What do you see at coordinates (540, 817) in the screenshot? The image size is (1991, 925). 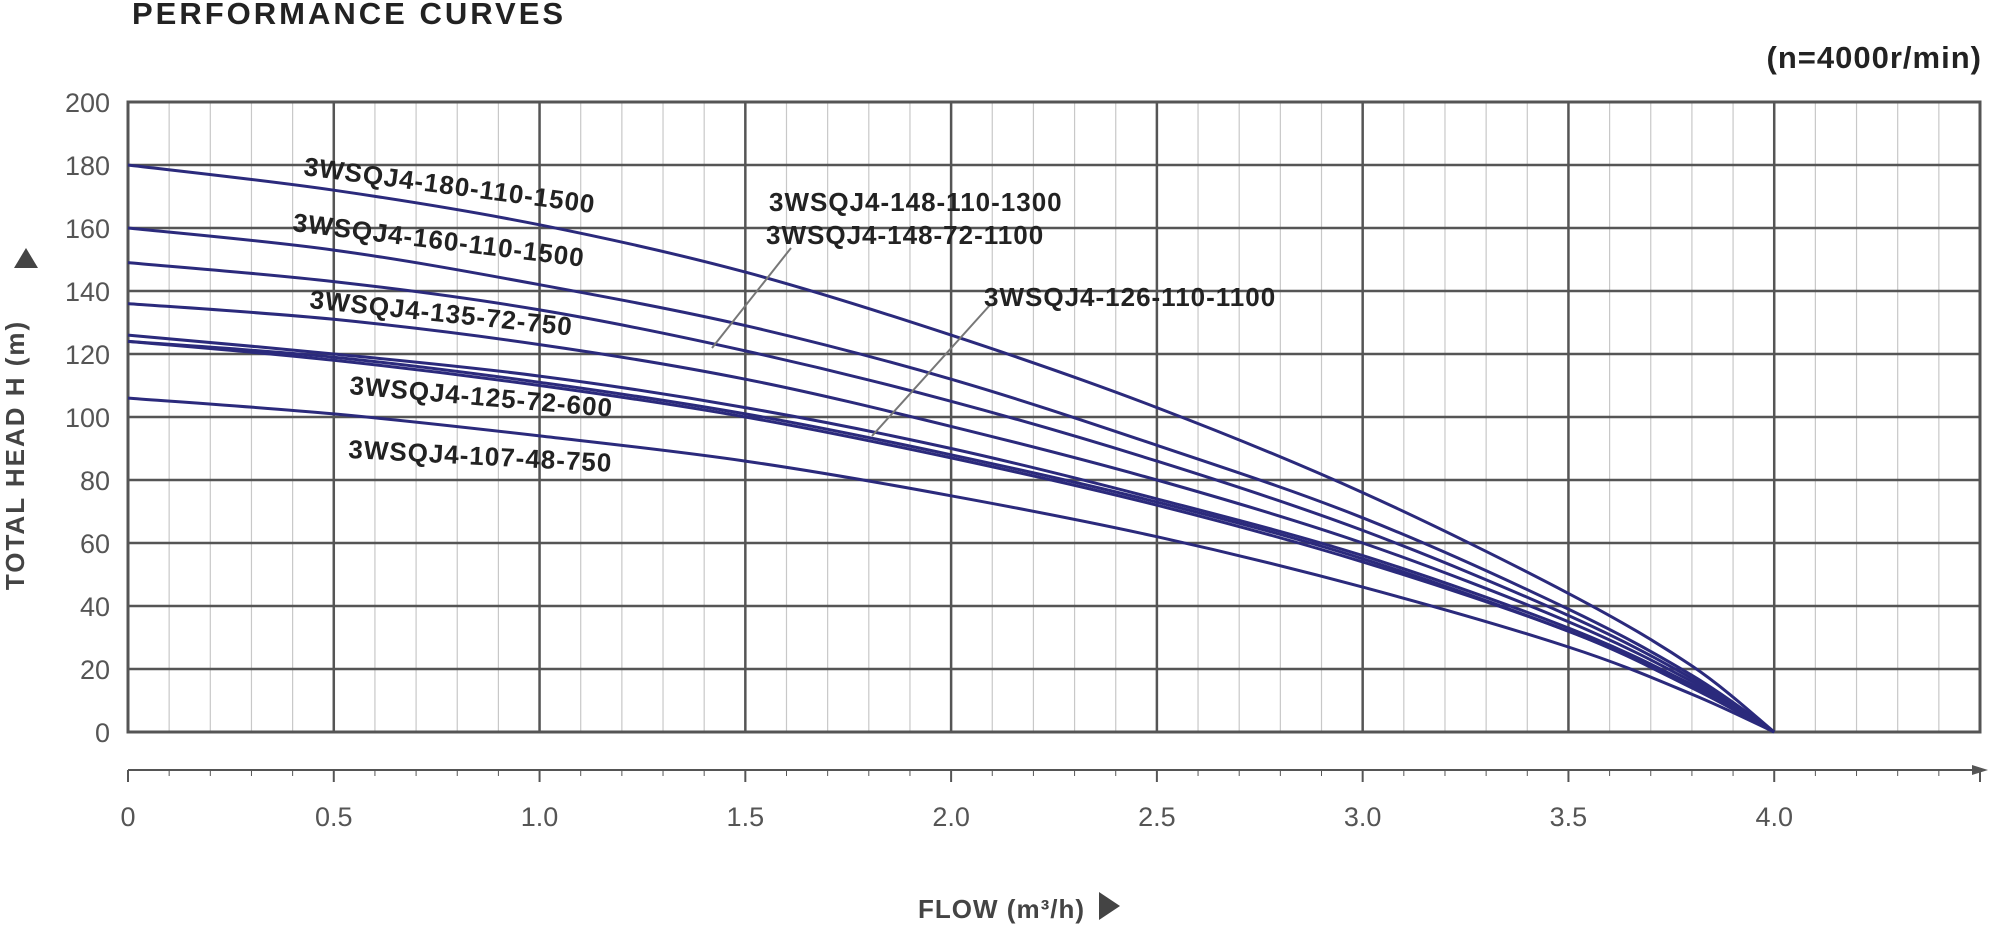 I see `x-tick-label: 1.0` at bounding box center [540, 817].